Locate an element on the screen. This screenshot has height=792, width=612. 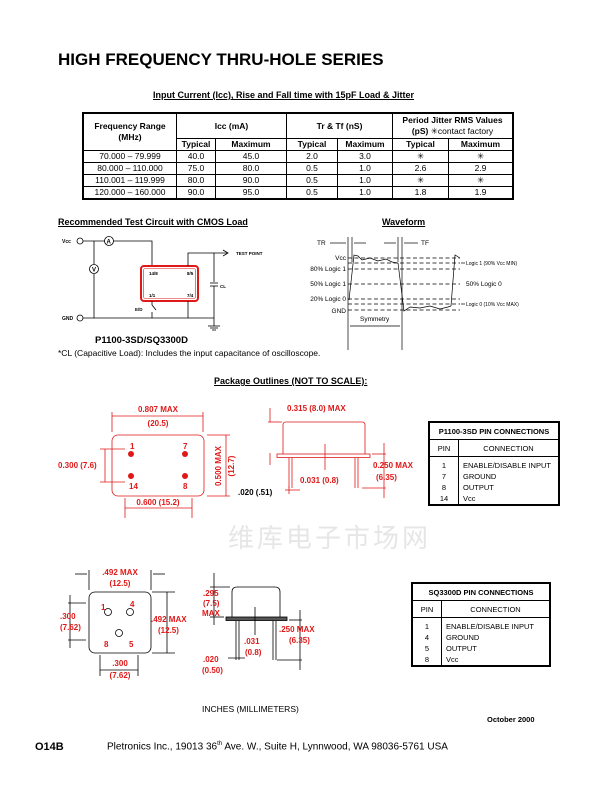
pin-row: 8 Vcc is located at coordinates (481, 660).